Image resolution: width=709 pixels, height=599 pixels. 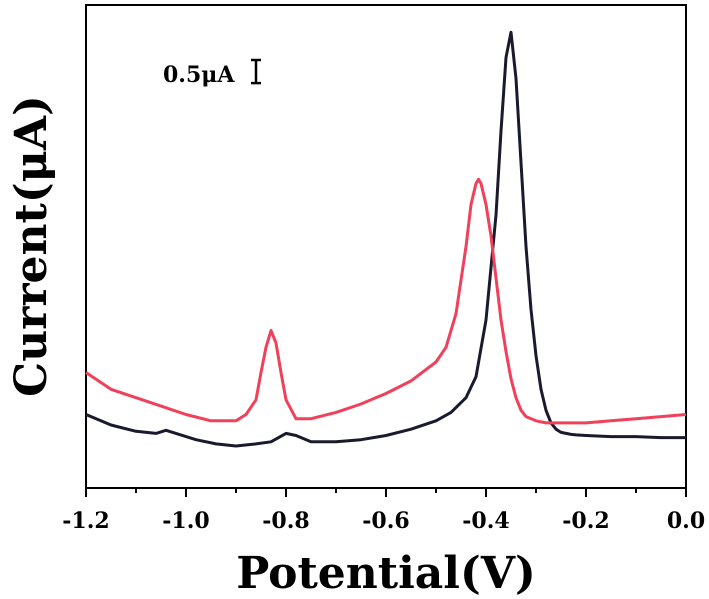 What do you see at coordinates (85, 521) in the screenshot?
I see `x-tick-label: -1.2` at bounding box center [85, 521].